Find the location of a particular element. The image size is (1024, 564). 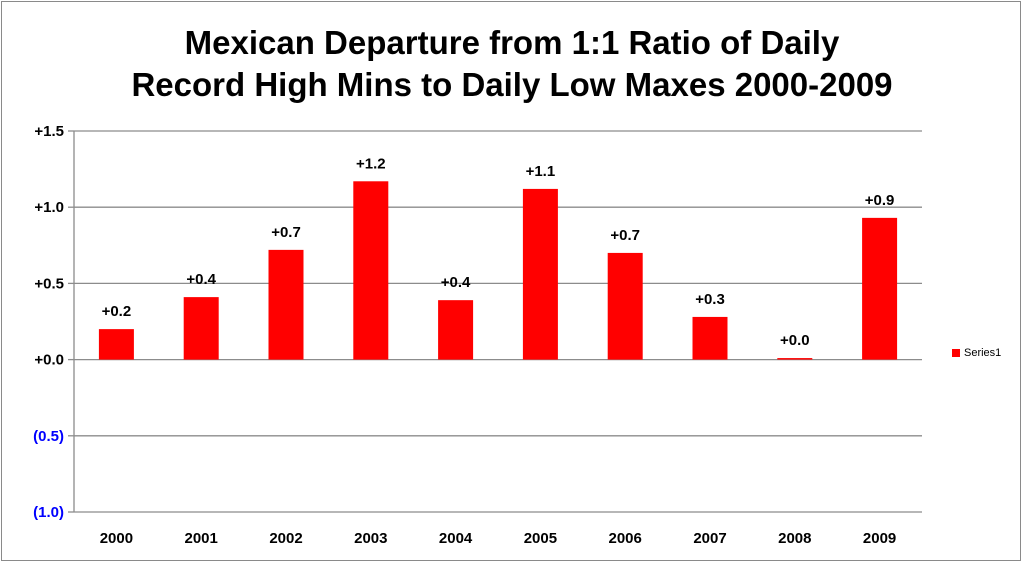

data-label: +1.1 is located at coordinates (541, 171).